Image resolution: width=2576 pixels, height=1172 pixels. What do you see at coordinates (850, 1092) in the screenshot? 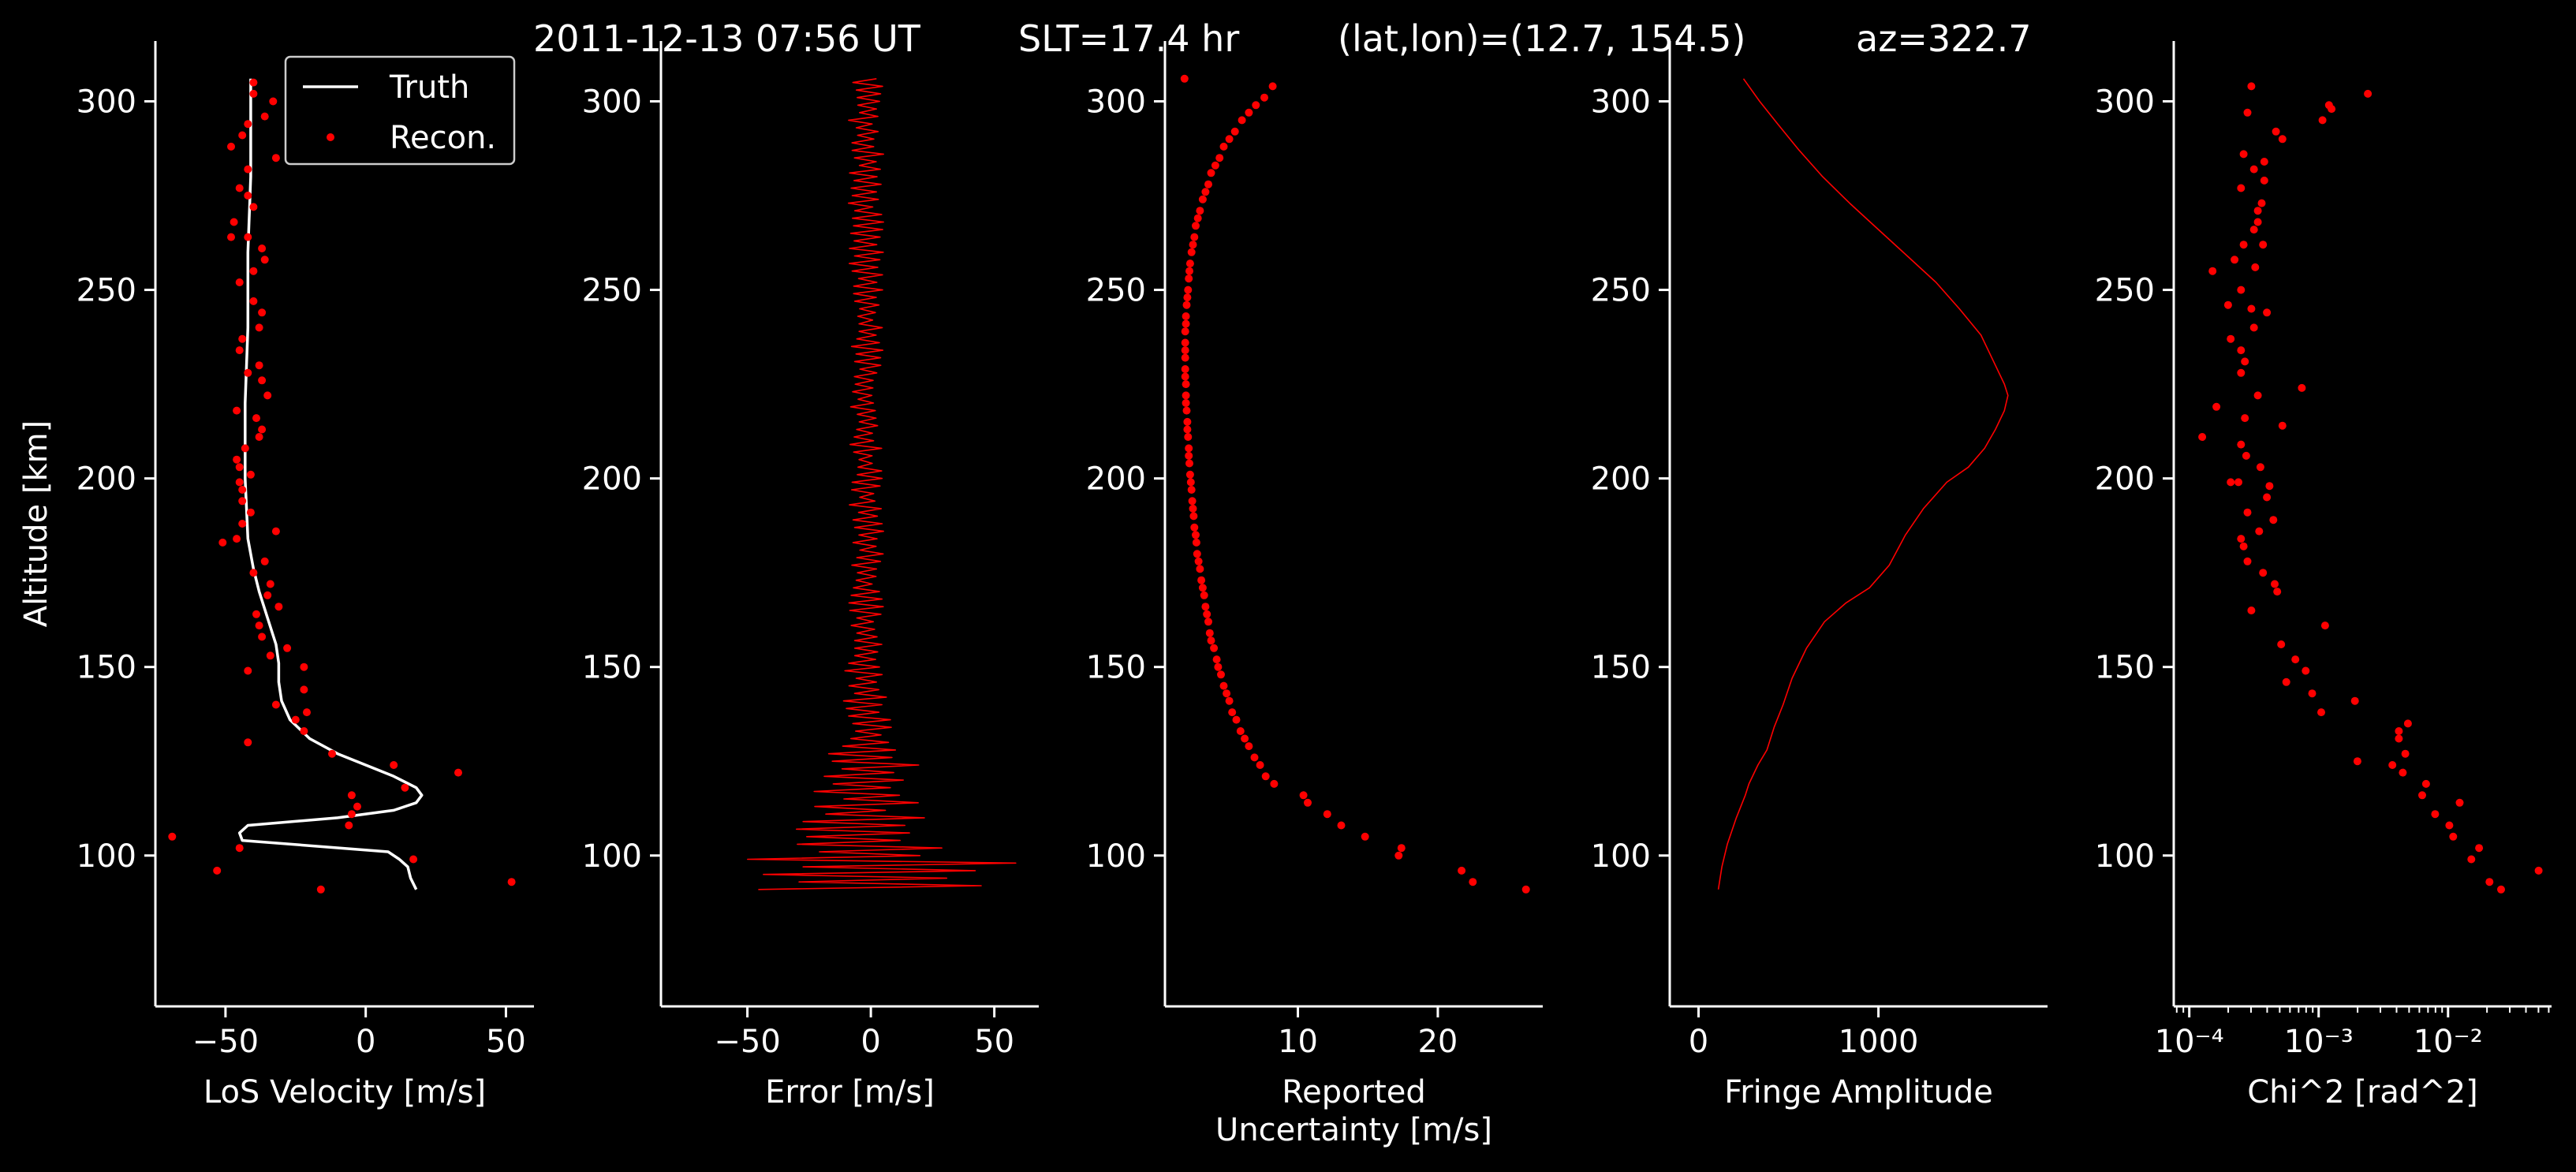
I see `x-axis-label: Error [m/s]` at bounding box center [850, 1092].